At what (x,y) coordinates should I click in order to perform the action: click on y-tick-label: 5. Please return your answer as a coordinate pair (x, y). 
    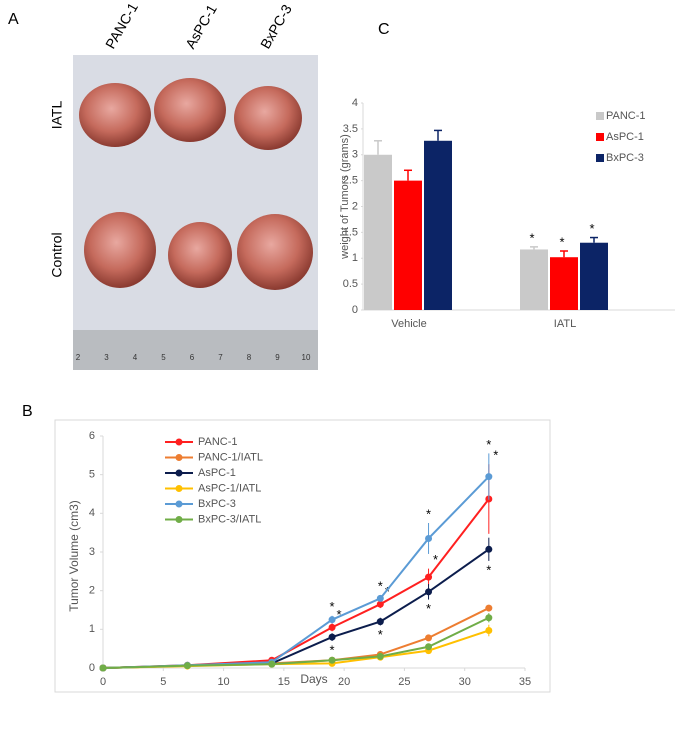
    Looking at the image, I should click on (92, 475).